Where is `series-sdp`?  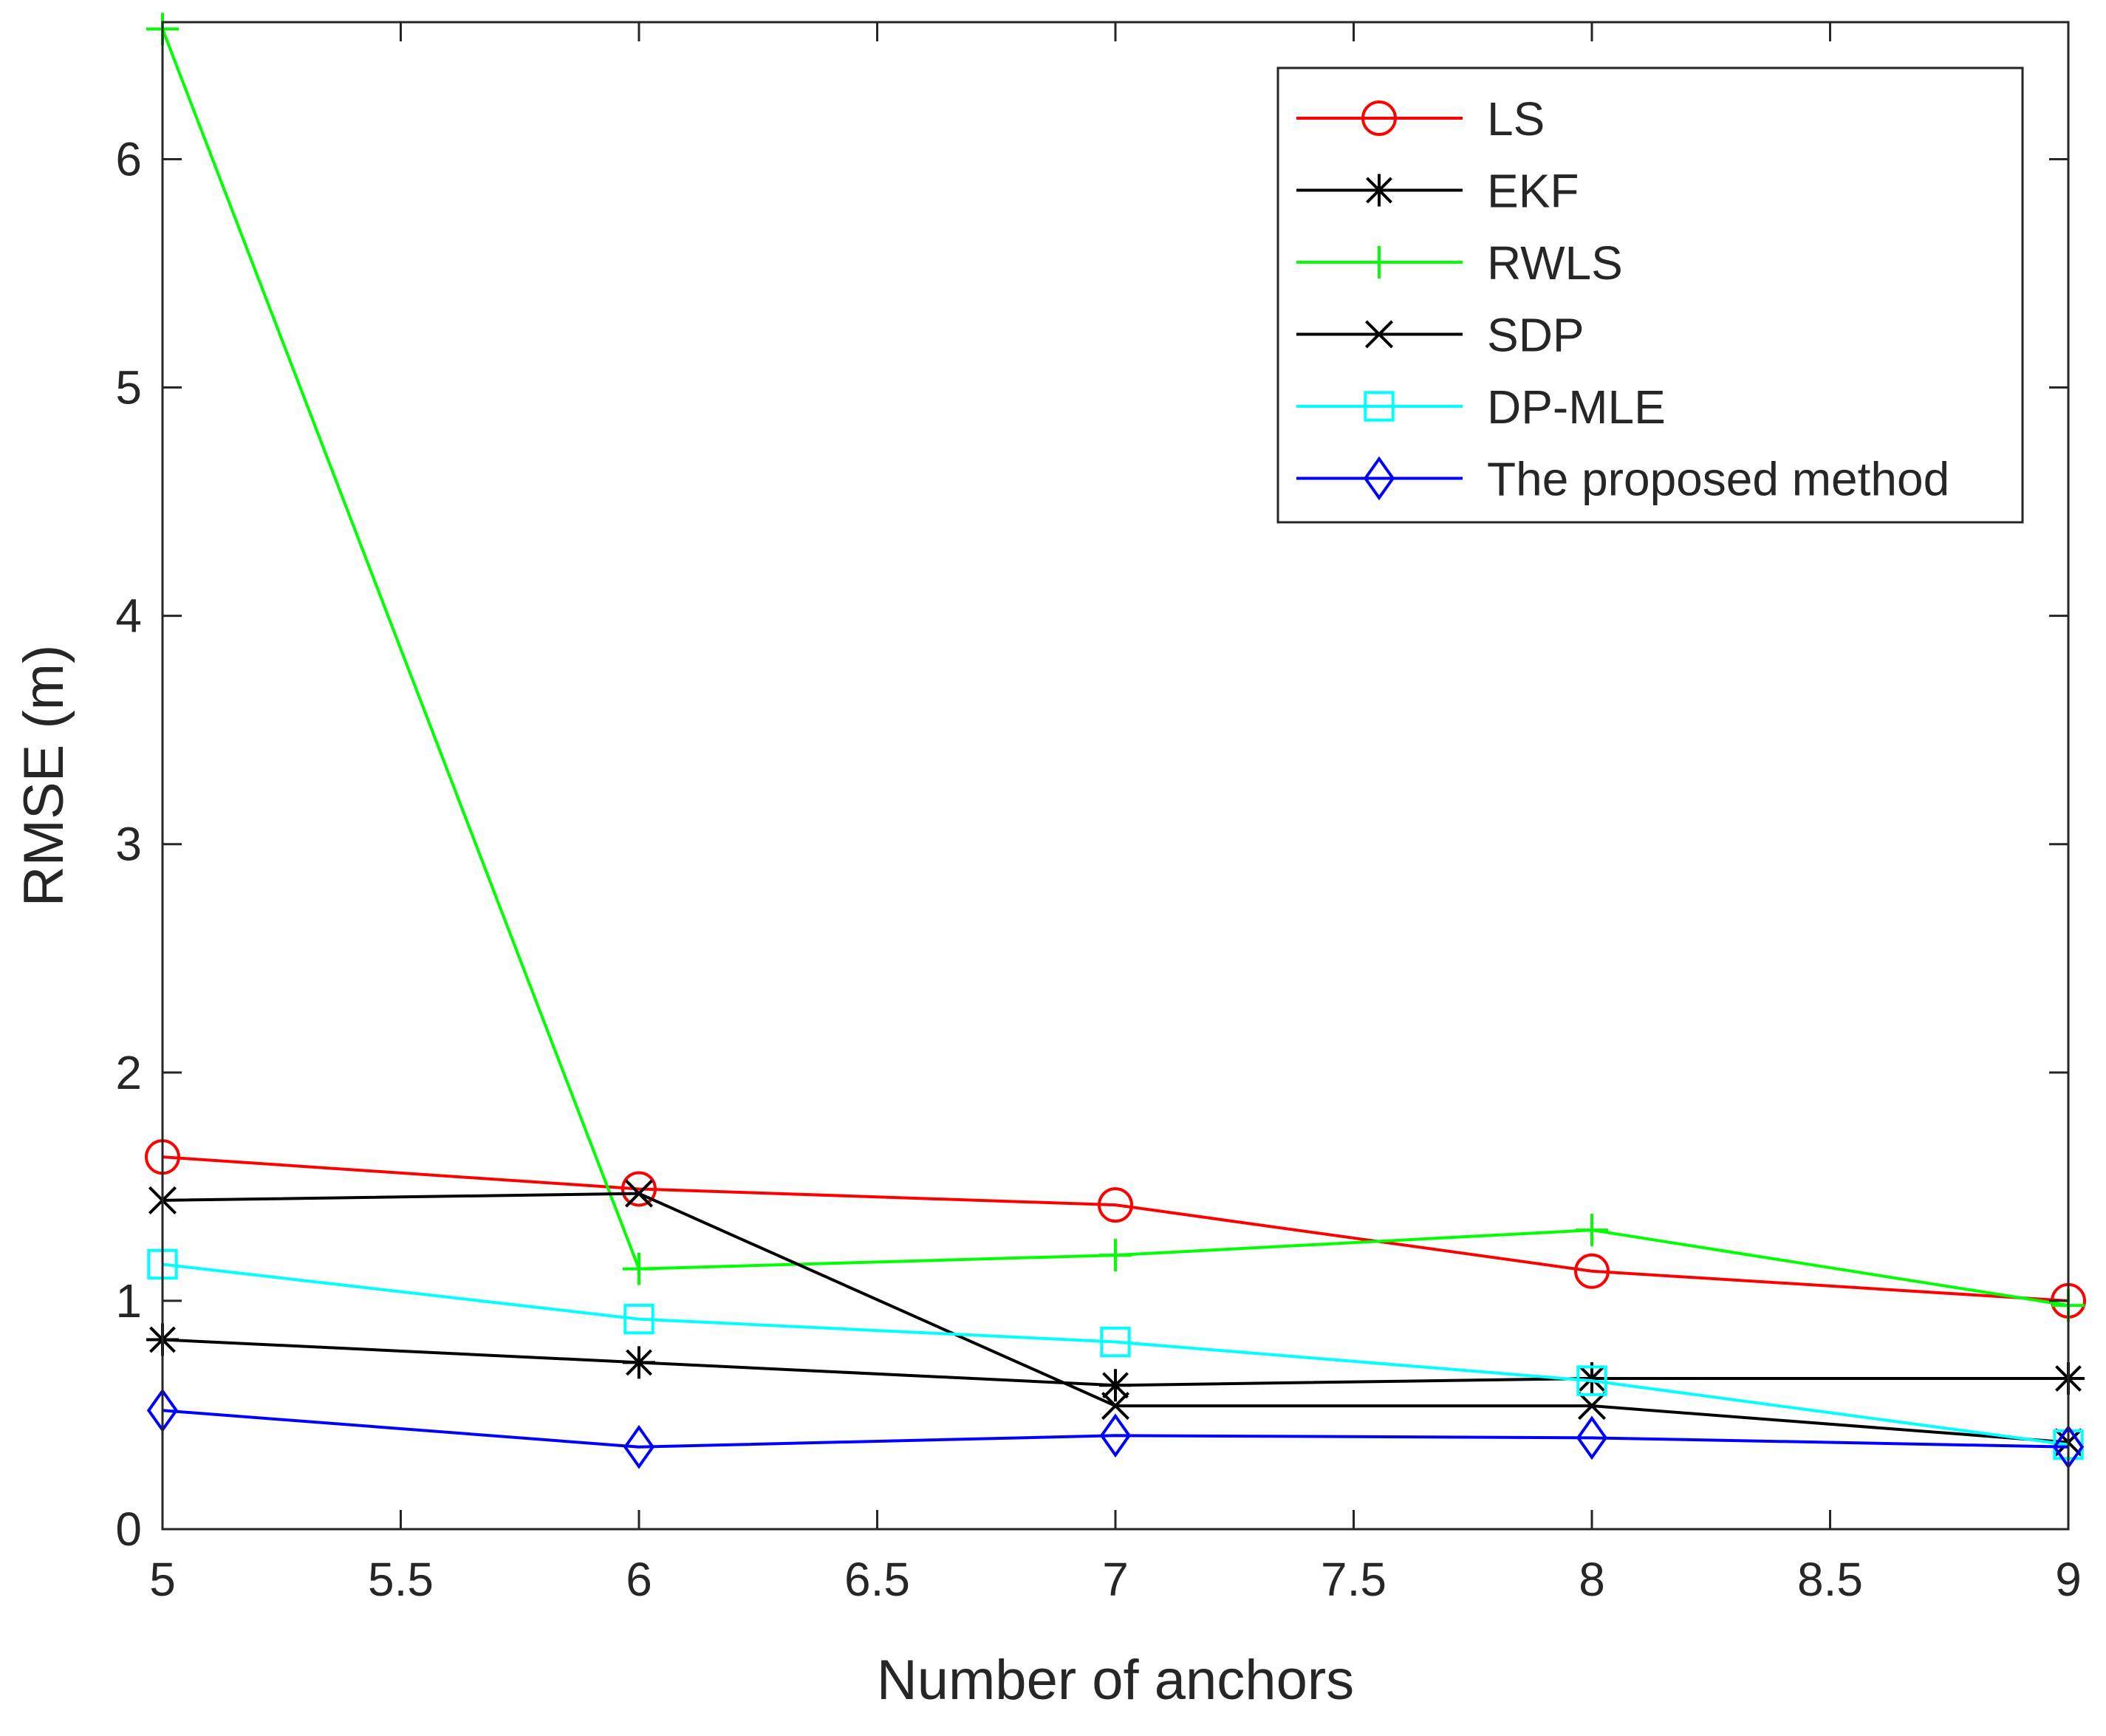 series-sdp is located at coordinates (1115, 1318).